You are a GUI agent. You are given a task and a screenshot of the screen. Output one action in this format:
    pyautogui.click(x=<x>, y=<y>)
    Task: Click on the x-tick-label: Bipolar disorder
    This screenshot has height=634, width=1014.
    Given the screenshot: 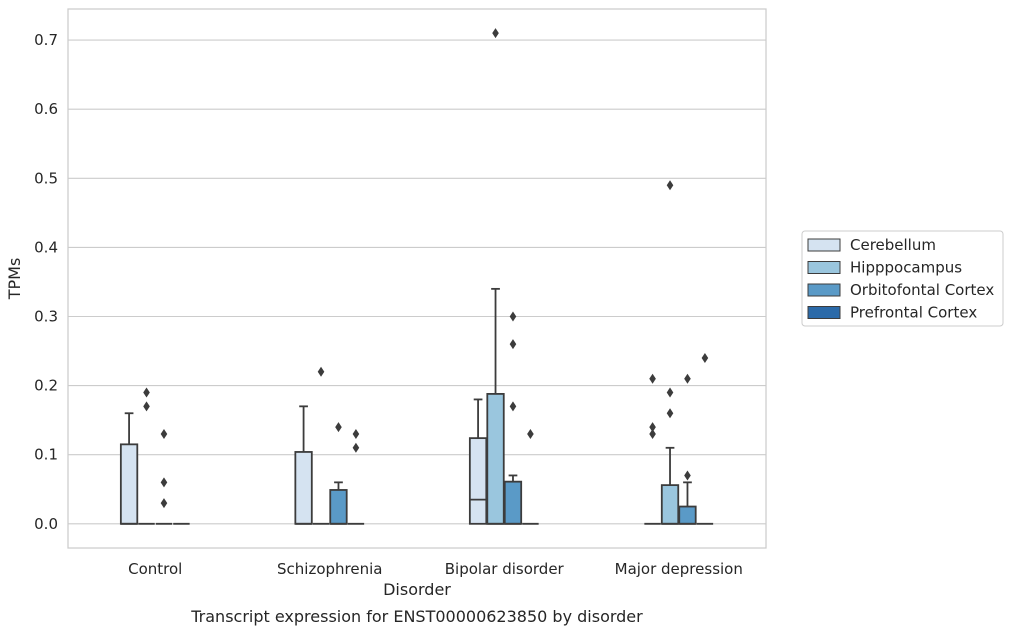 What is the action you would take?
    pyautogui.click(x=505, y=569)
    